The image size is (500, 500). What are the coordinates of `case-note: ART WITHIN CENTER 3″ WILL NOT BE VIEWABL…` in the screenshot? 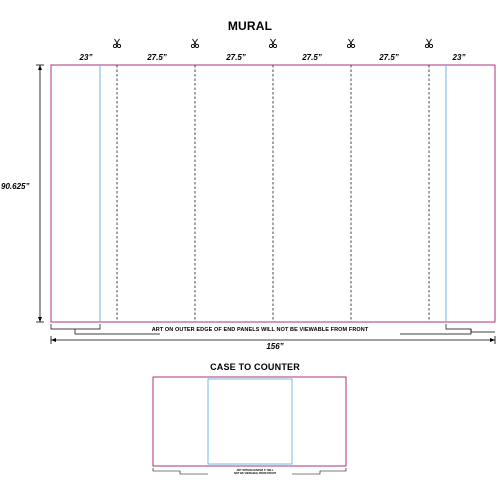 It's located at (255, 472).